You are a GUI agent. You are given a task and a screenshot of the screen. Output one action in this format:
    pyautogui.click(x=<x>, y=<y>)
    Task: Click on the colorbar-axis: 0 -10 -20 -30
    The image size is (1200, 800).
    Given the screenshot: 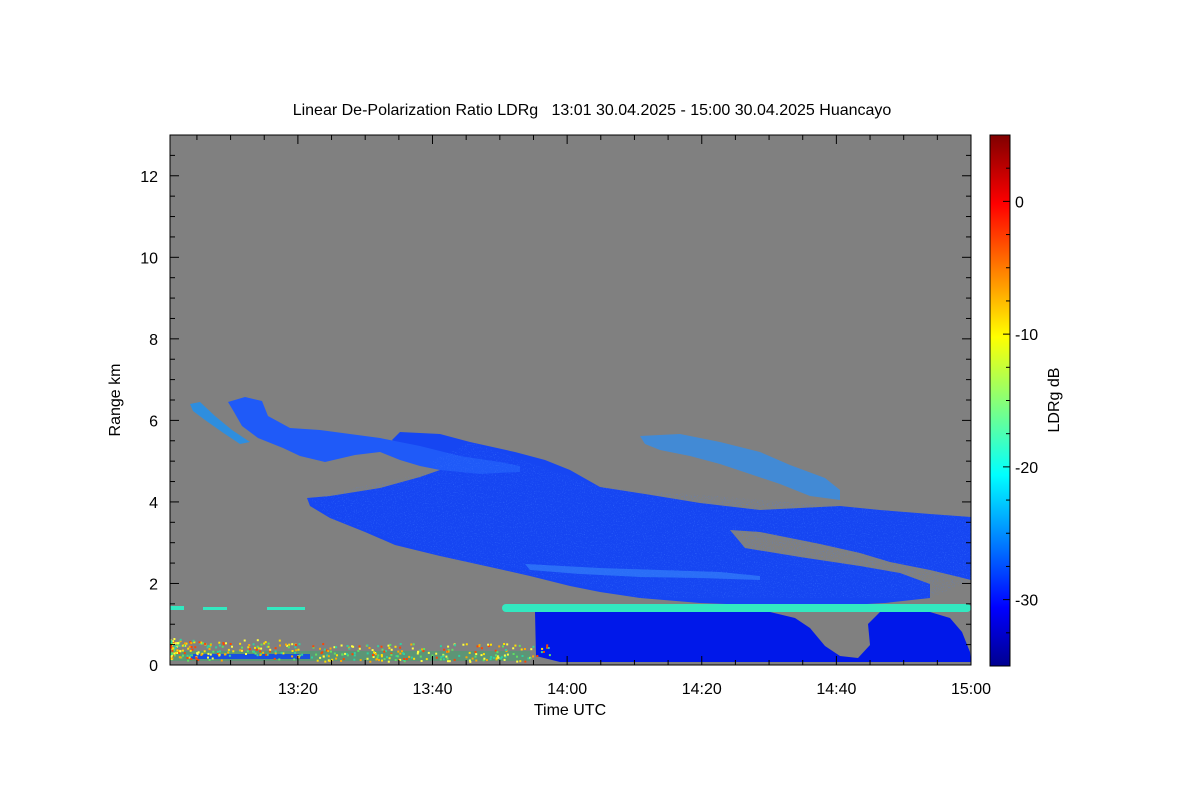 What is the action you would take?
    pyautogui.click(x=1020, y=400)
    